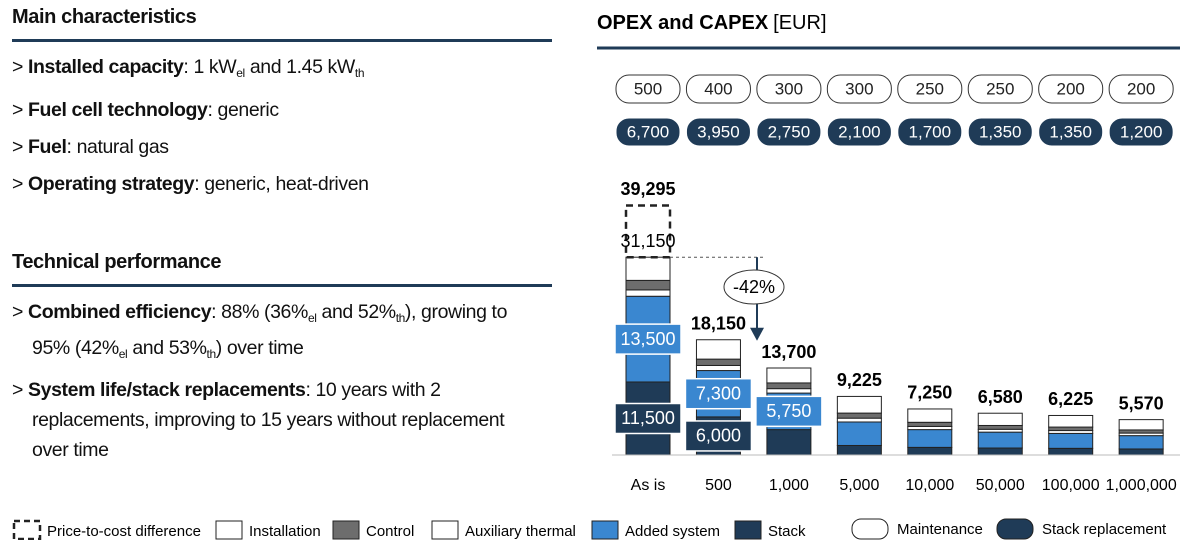  Describe the element at coordinates (282, 269) in the screenshot. I see `section-heading: Technical performance` at that location.